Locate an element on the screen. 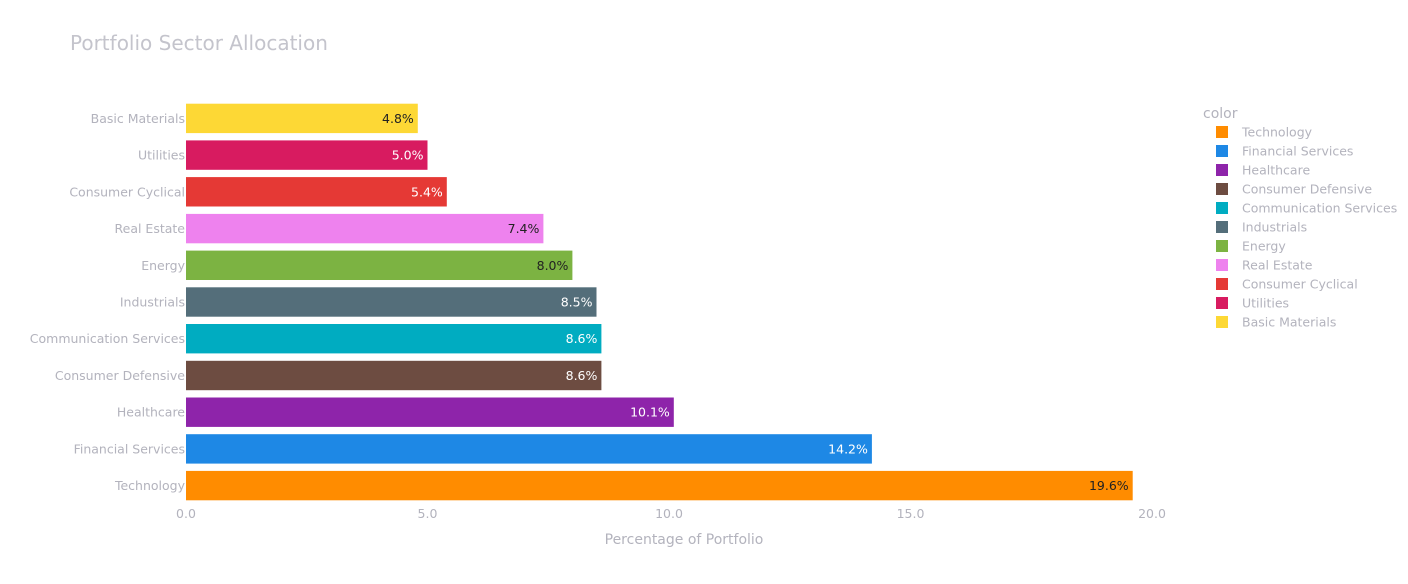 The width and height of the screenshot is (1408, 584). legend-label-consumer-defensive: Consumer Defensive is located at coordinates (1307, 189).